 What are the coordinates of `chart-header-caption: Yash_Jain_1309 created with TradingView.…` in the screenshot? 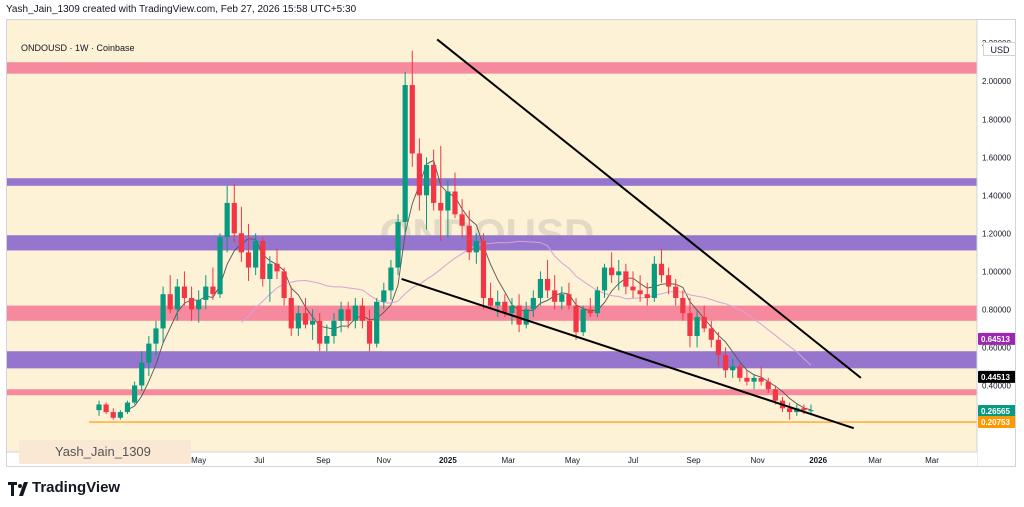 It's located at (181, 9).